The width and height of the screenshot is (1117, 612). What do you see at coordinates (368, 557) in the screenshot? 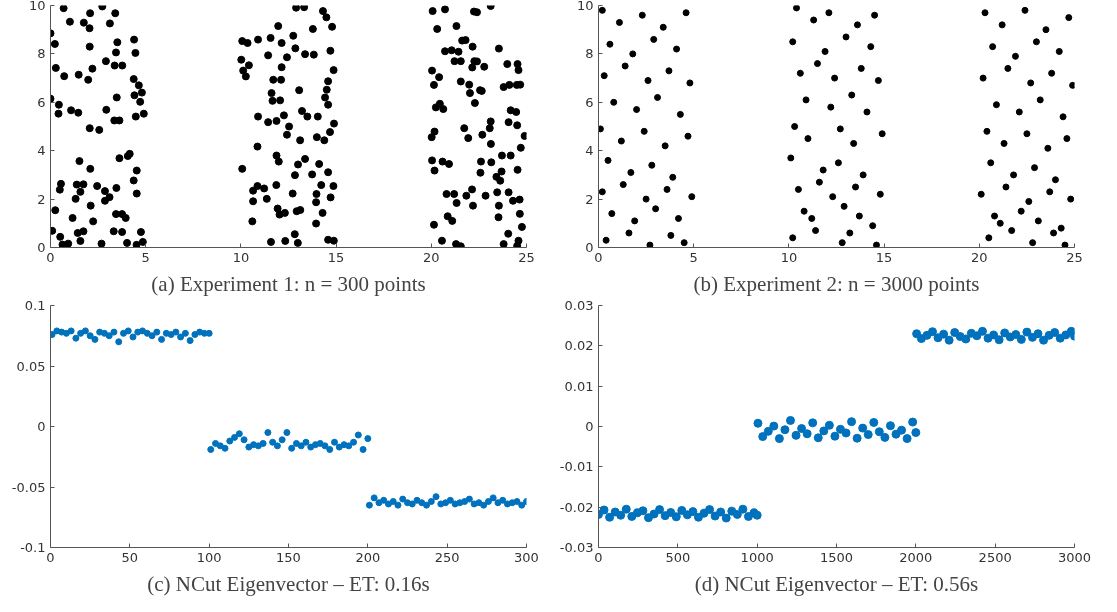
I see `x-tick-label: 200` at bounding box center [368, 557].